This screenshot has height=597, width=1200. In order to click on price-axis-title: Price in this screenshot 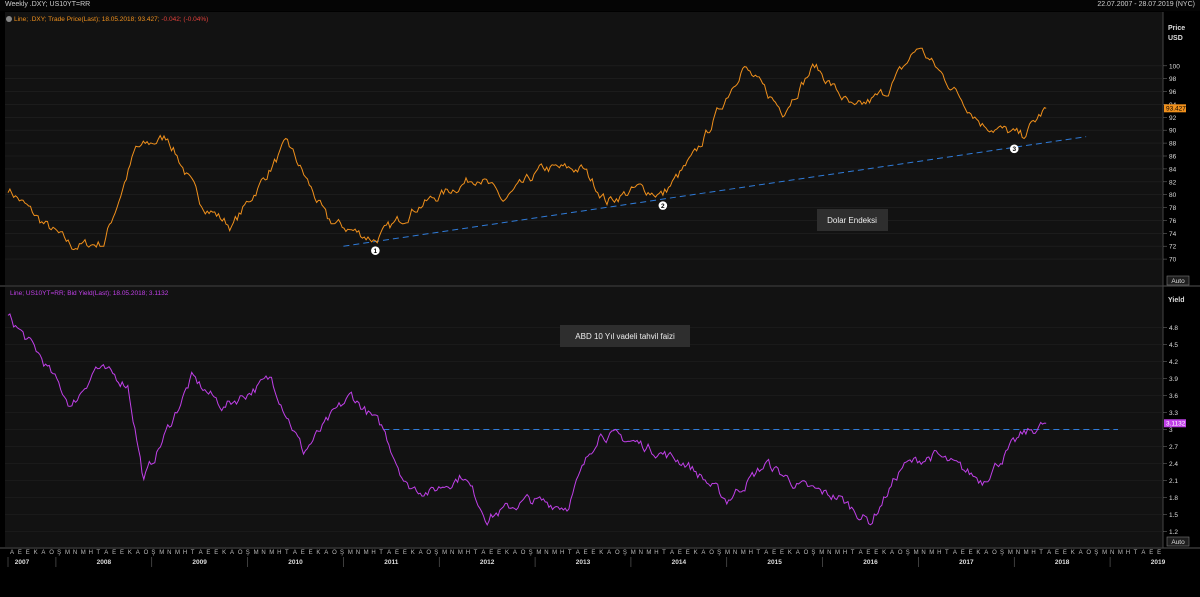, I will do `click(1176, 28)`.